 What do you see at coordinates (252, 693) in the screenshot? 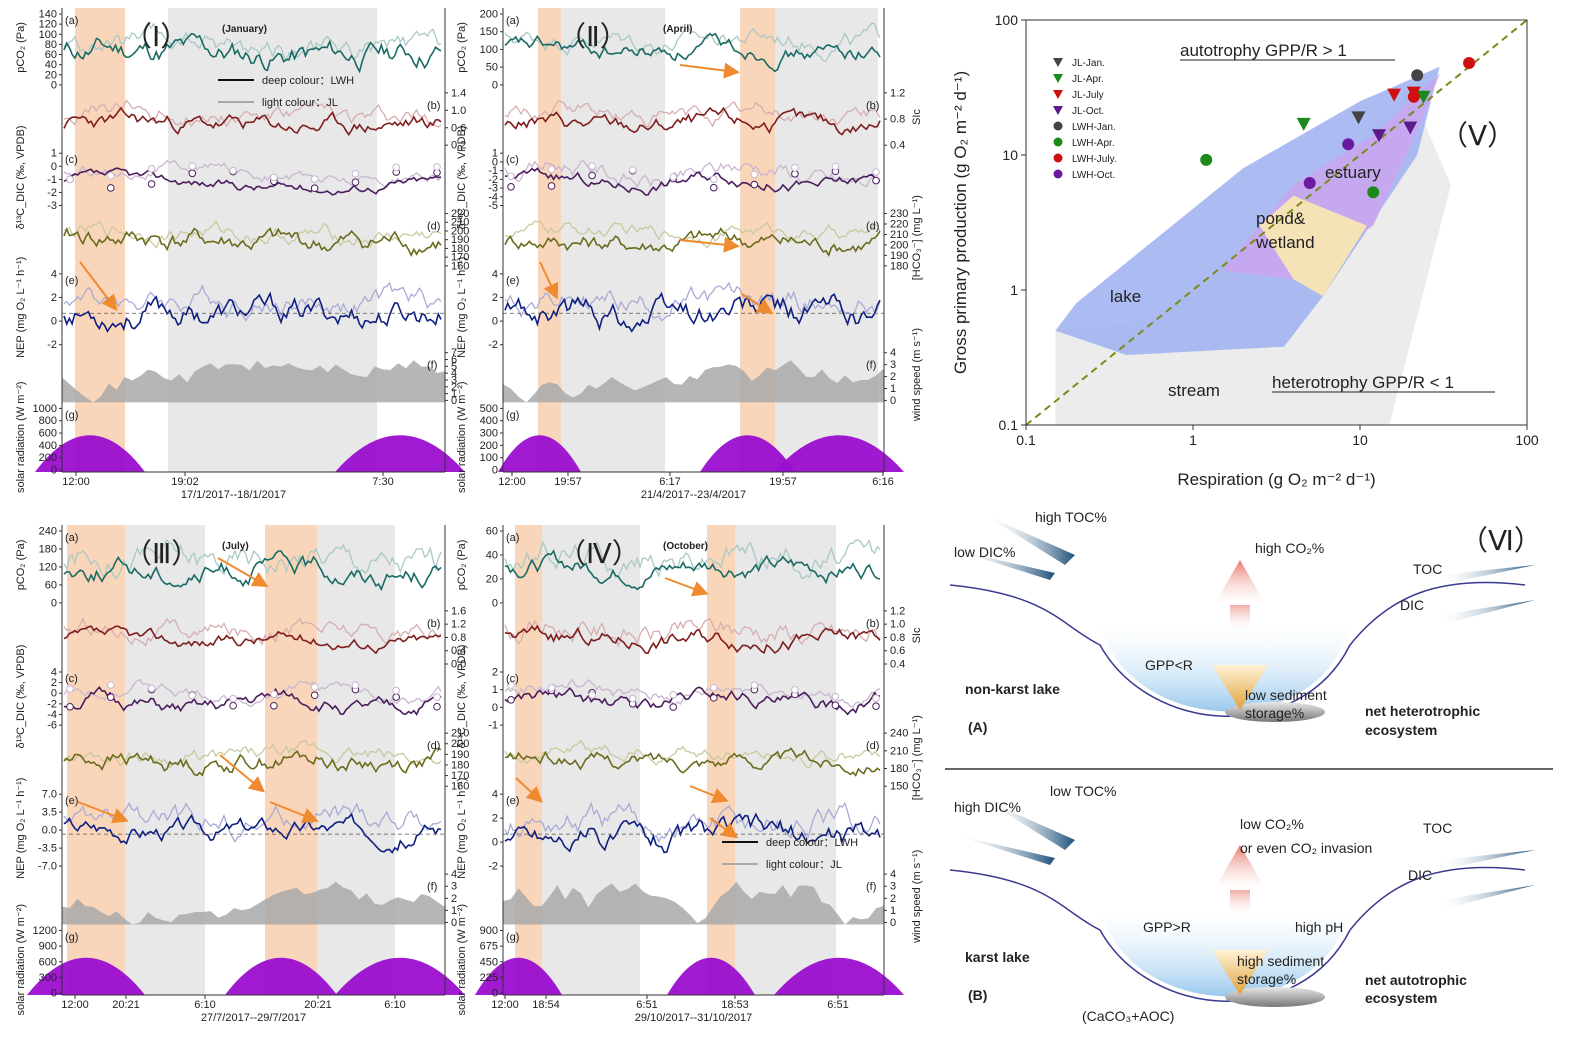
I see `d13c-series-jl` at bounding box center [252, 693].